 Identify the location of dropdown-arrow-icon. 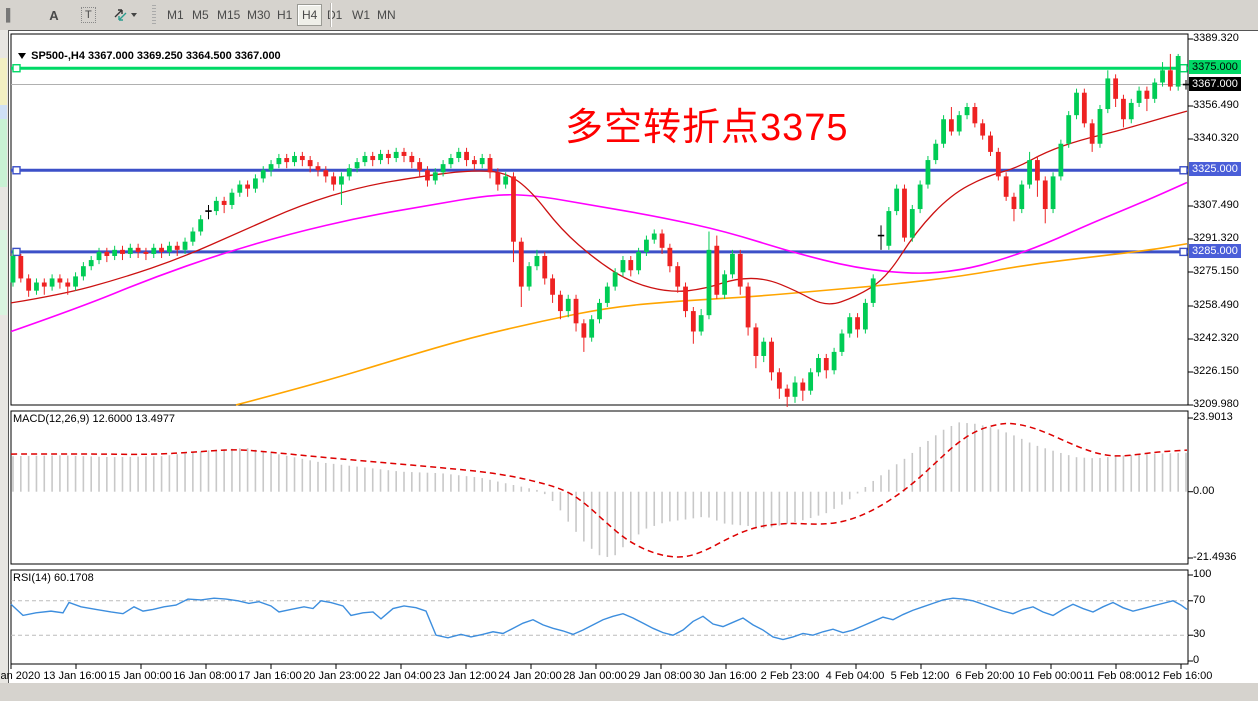
(134, 15).